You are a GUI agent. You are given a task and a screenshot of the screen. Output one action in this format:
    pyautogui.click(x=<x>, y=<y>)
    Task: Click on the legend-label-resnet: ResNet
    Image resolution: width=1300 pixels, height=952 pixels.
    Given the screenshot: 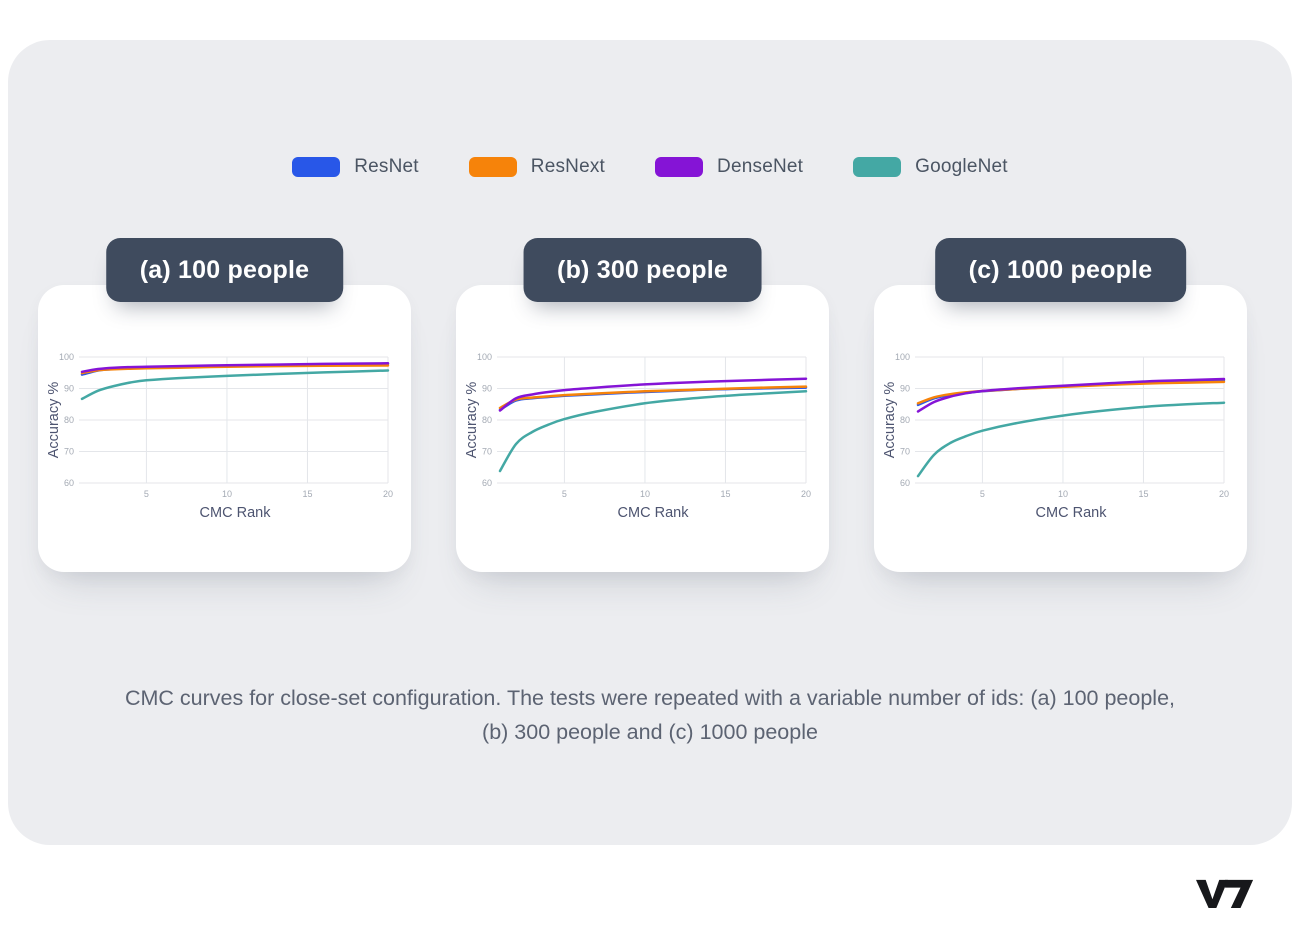 What is the action you would take?
    pyautogui.click(x=386, y=166)
    